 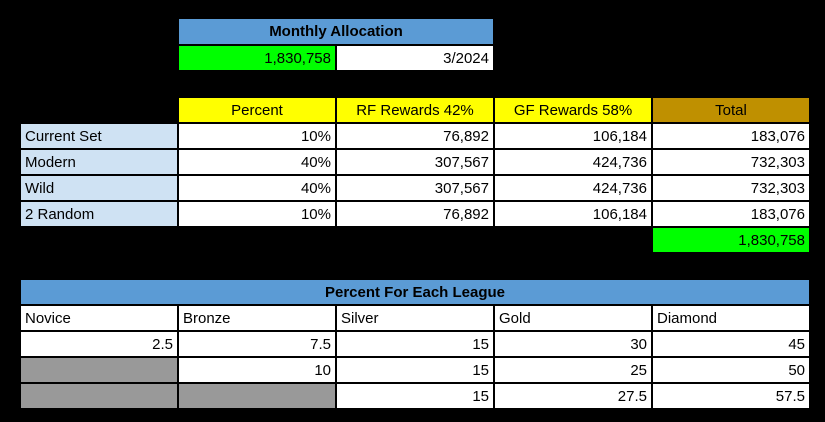 I want to click on league-title: Percent For Each League, so click(x=415, y=292).